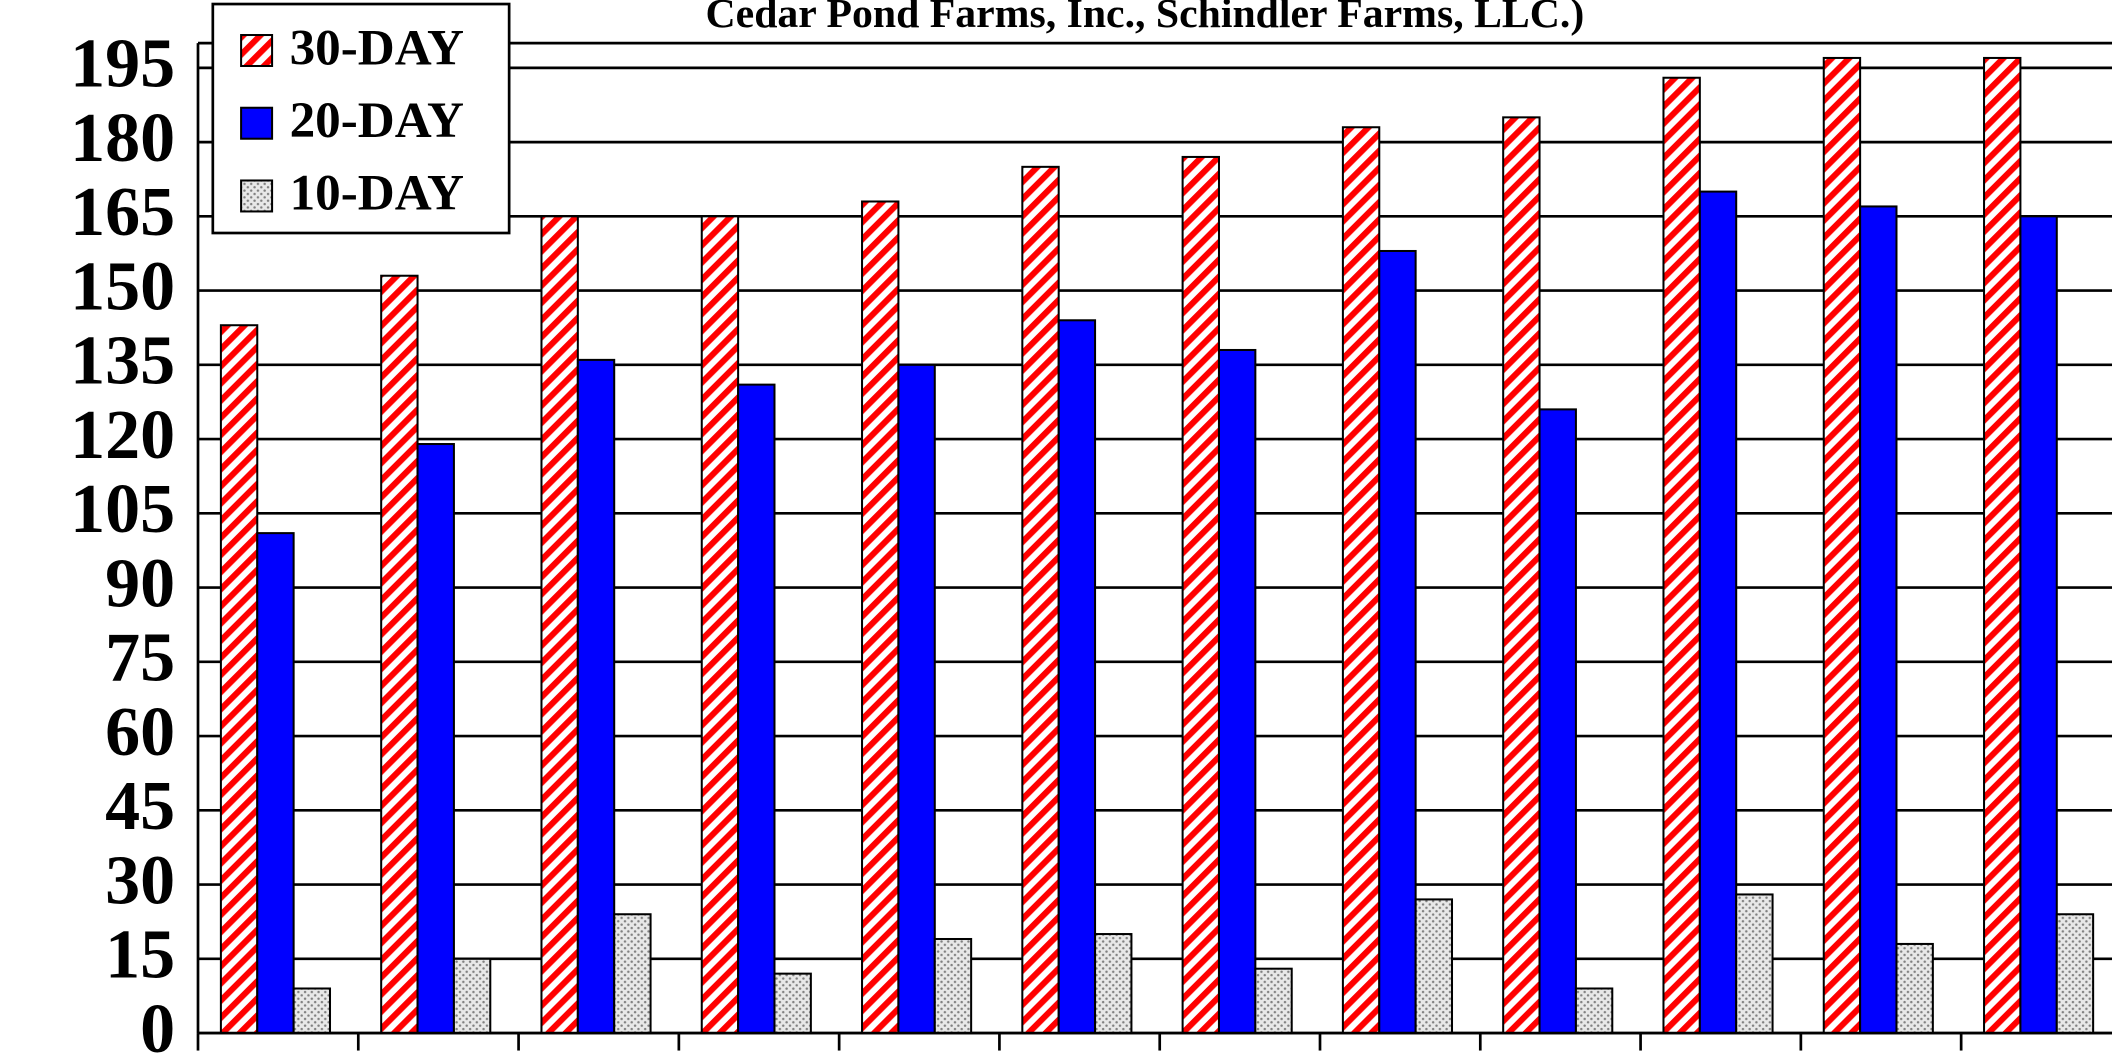  Describe the element at coordinates (122, 286) in the screenshot. I see `y-tick-label: 150` at that location.